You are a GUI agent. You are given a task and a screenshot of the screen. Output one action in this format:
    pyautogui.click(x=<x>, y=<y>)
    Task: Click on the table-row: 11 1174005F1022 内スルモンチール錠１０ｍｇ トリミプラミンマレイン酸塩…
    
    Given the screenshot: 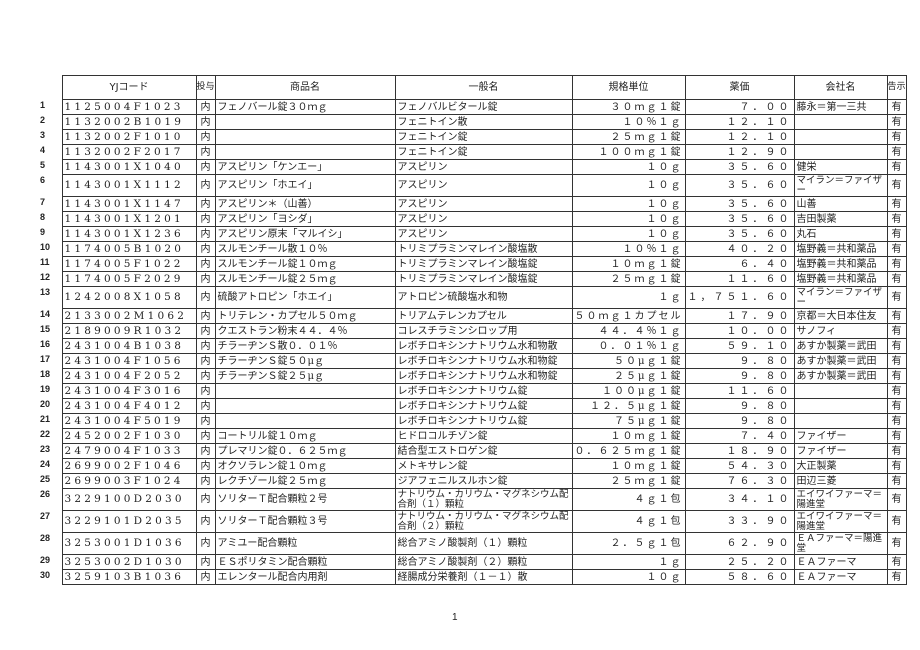 What is the action you would take?
    pyautogui.click(x=473, y=264)
    